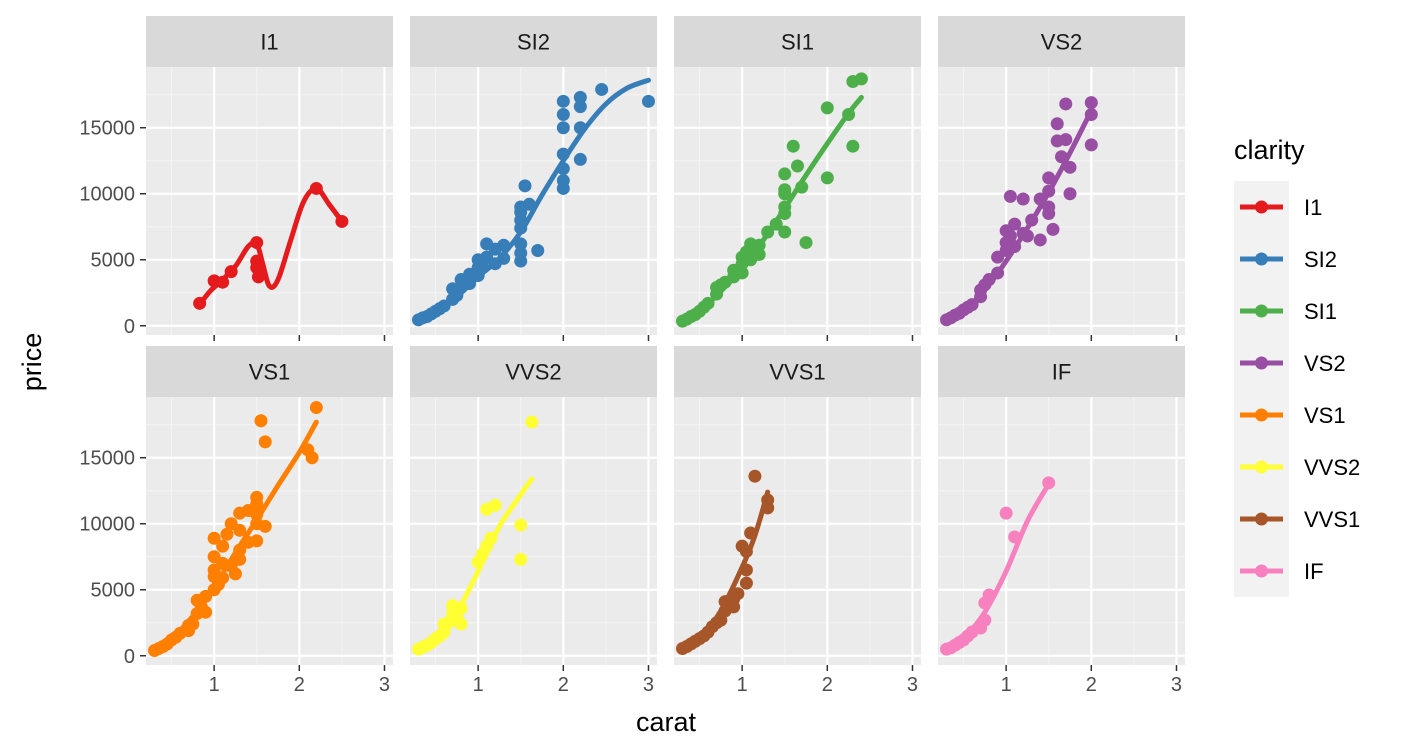 This screenshot has width=1404, height=756. Describe the element at coordinates (129, 327) in the screenshot. I see `y-tick-label: 0` at that location.